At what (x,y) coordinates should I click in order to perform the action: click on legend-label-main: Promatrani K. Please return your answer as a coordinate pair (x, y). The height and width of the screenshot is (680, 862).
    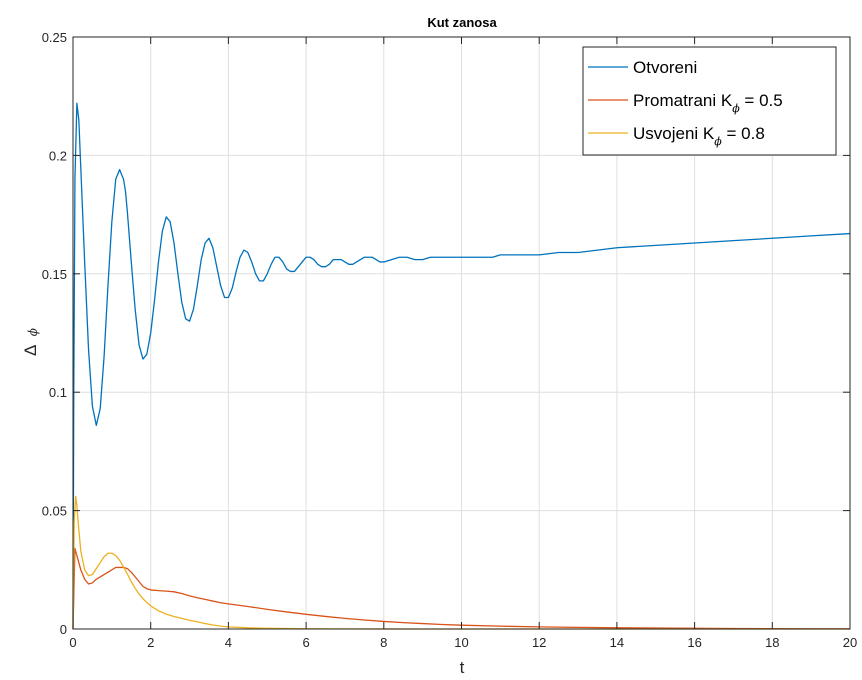
    Looking at the image, I should click on (683, 100).